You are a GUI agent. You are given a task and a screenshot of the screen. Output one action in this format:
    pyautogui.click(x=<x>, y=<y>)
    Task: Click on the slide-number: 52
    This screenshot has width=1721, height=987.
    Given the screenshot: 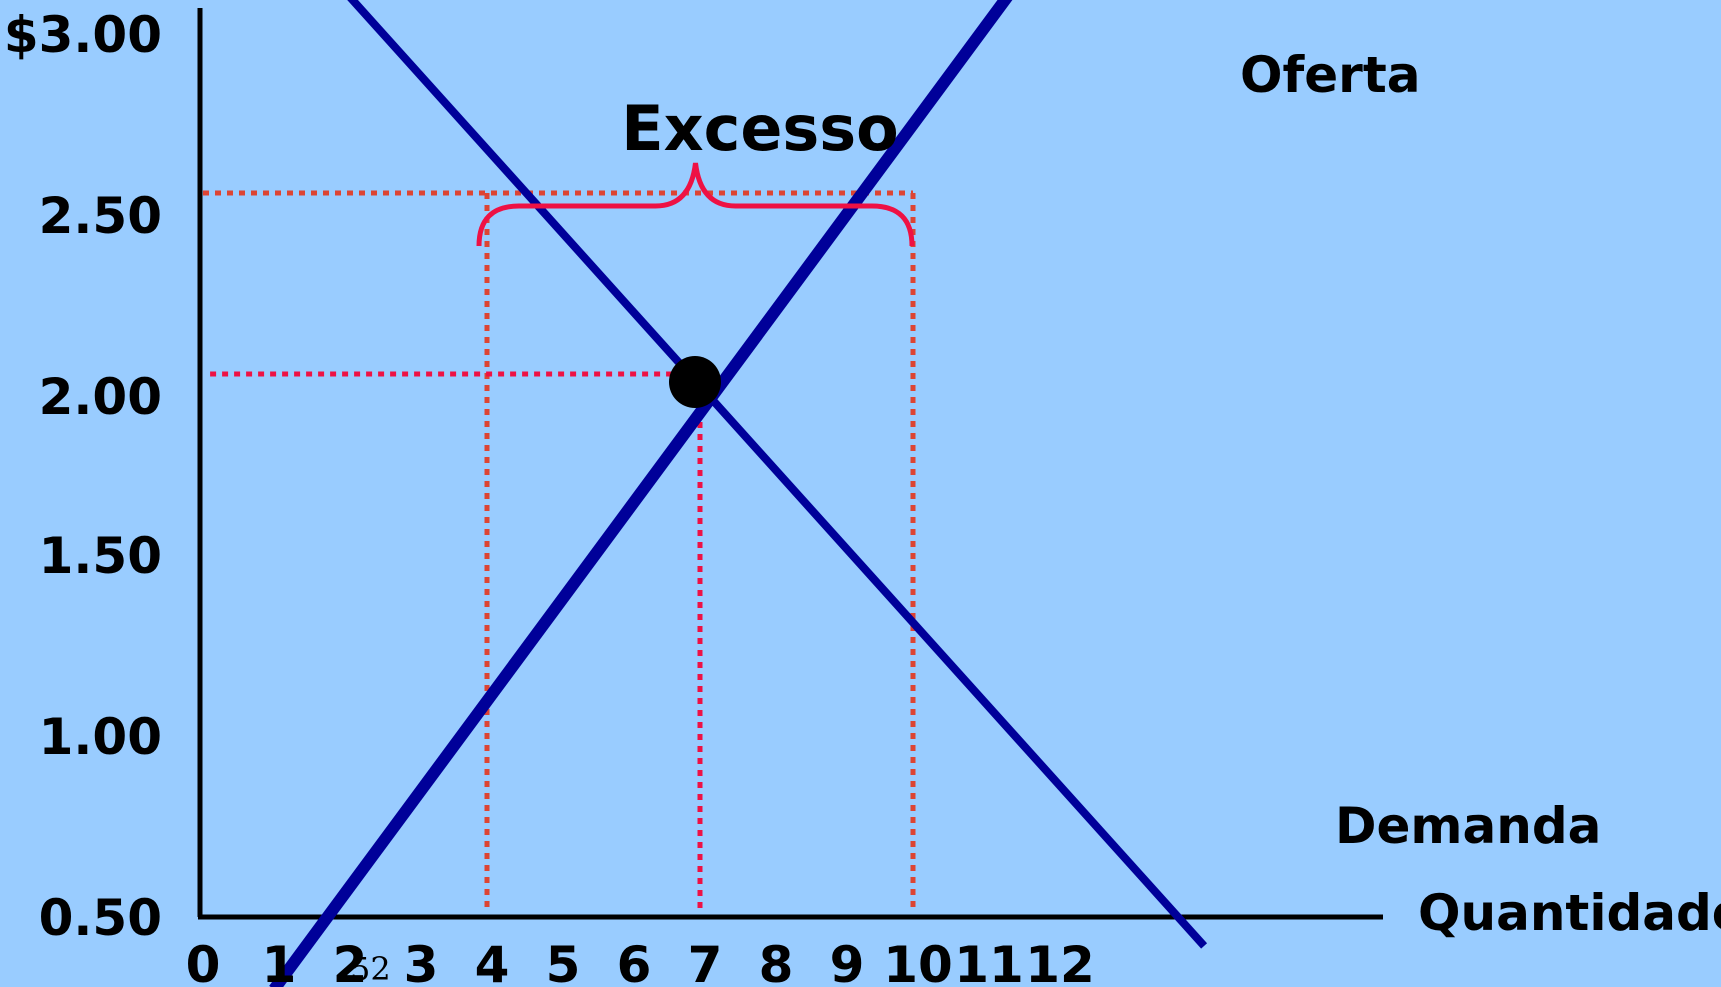 What is the action you would take?
    pyautogui.click(x=370, y=968)
    